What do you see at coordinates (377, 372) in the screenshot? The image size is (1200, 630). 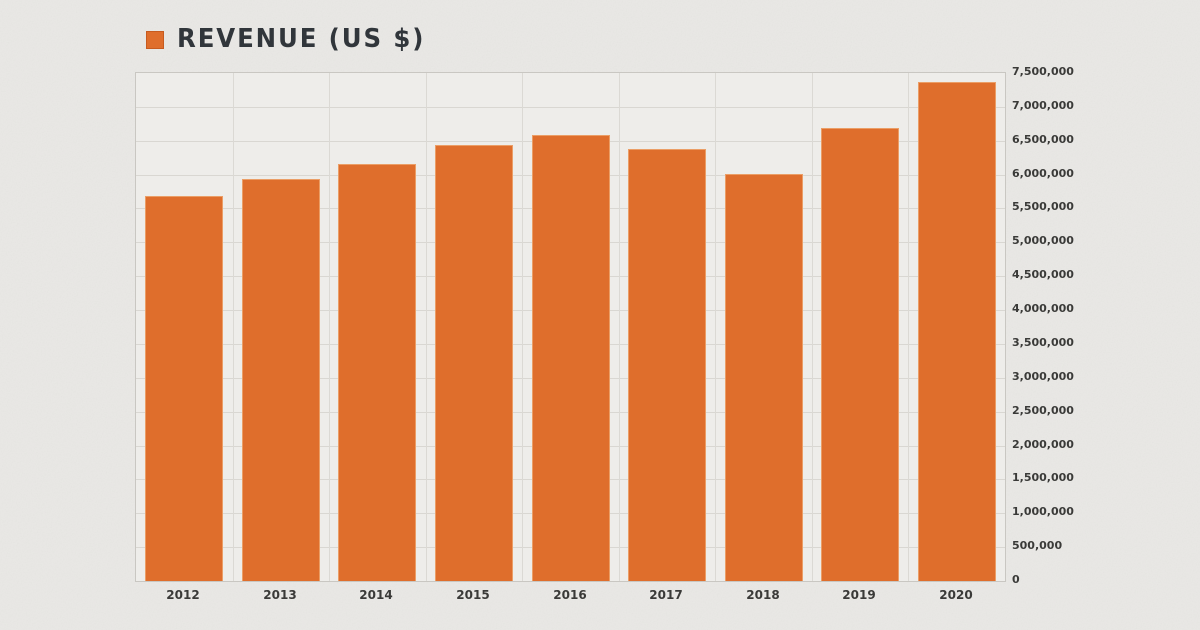 I see `bar-2014` at bounding box center [377, 372].